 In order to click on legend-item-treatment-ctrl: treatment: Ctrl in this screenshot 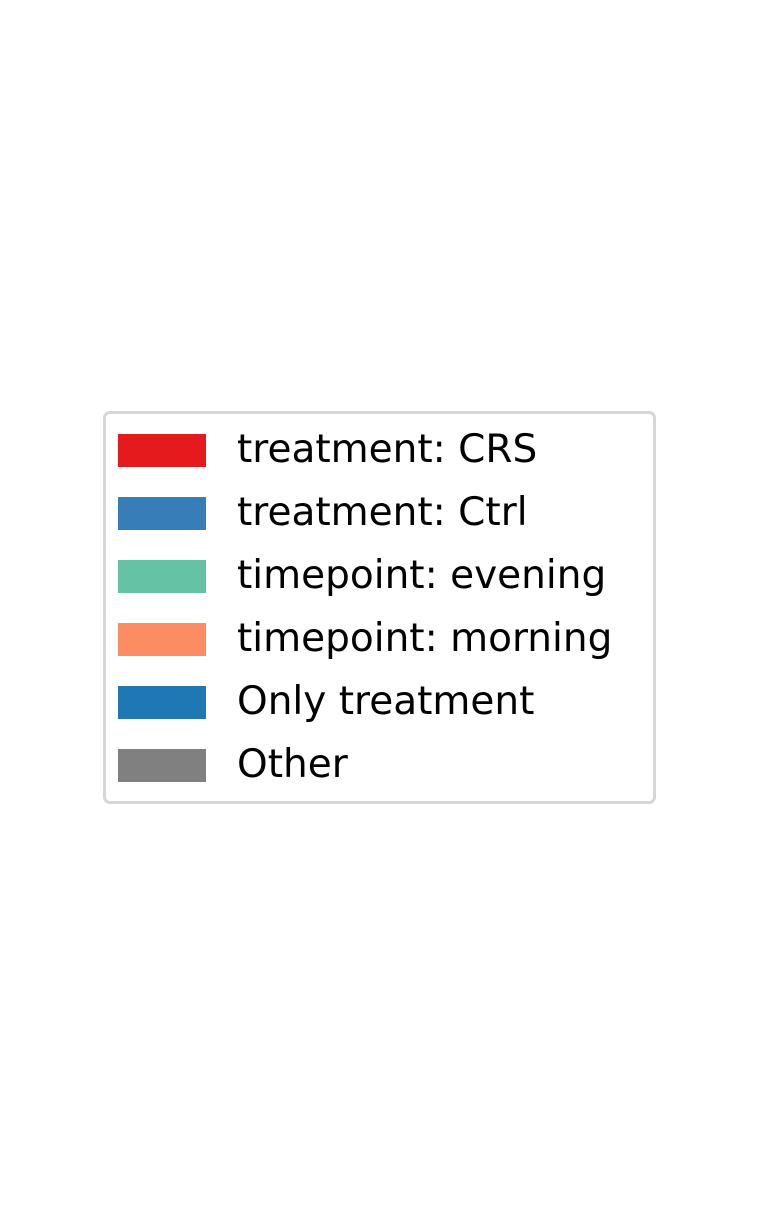, I will do `click(379, 511)`.